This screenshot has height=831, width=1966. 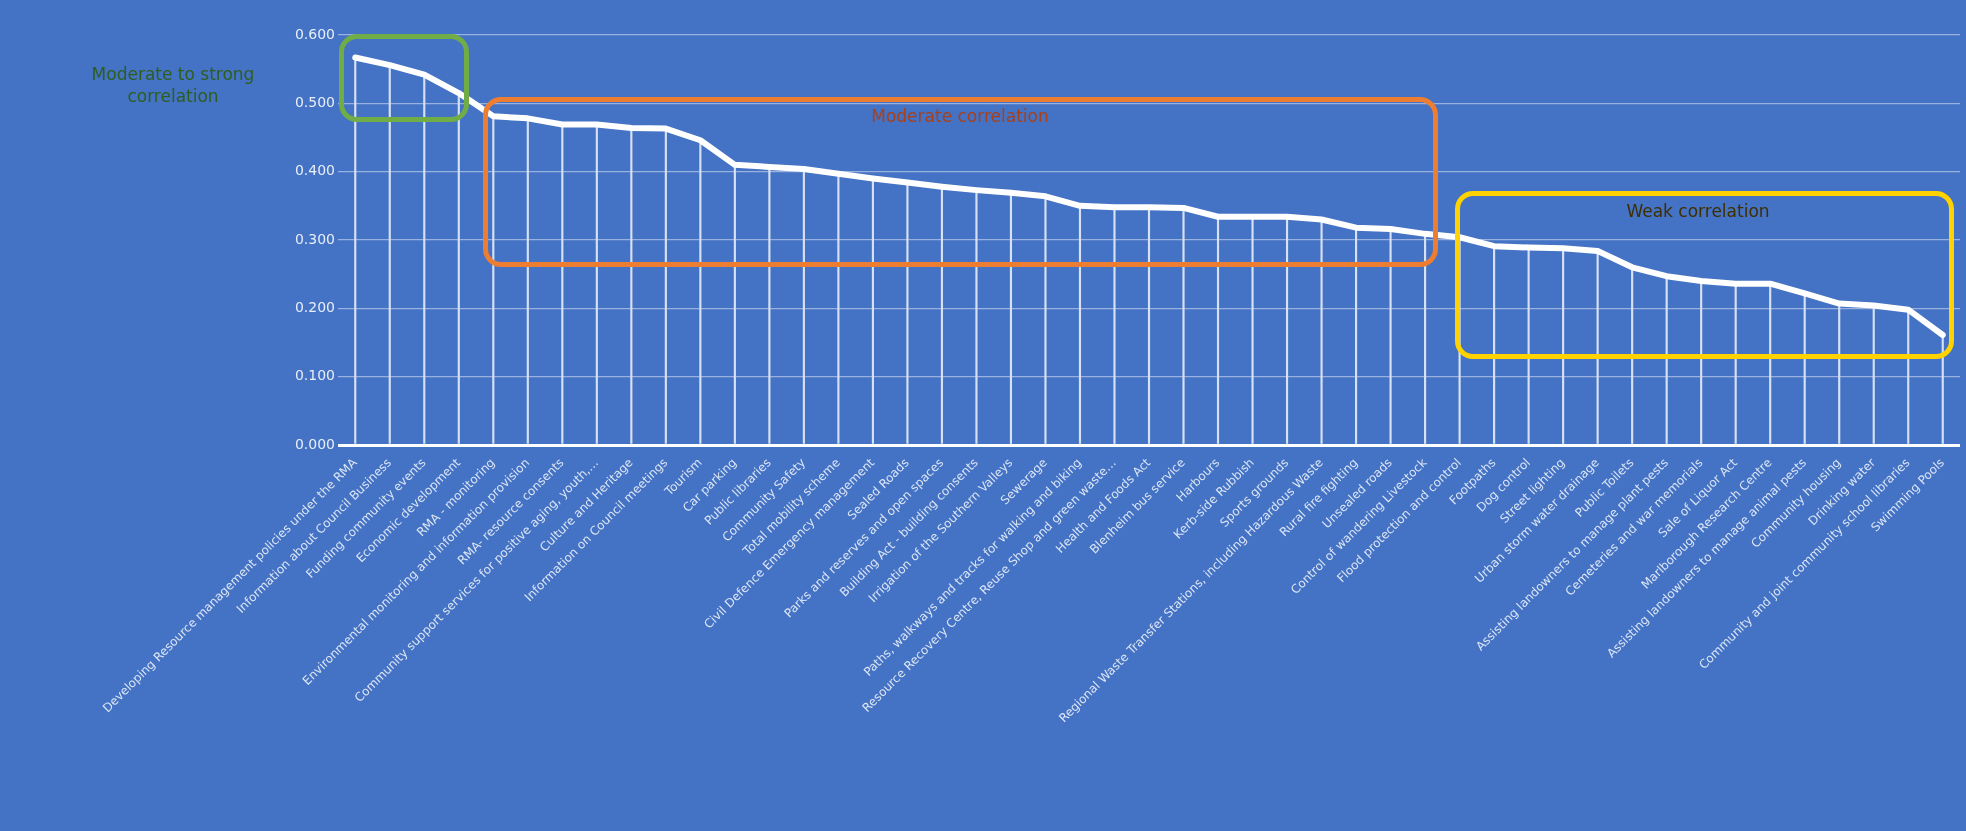 I want to click on y-tick-label: 0.000, so click(x=314, y=443).